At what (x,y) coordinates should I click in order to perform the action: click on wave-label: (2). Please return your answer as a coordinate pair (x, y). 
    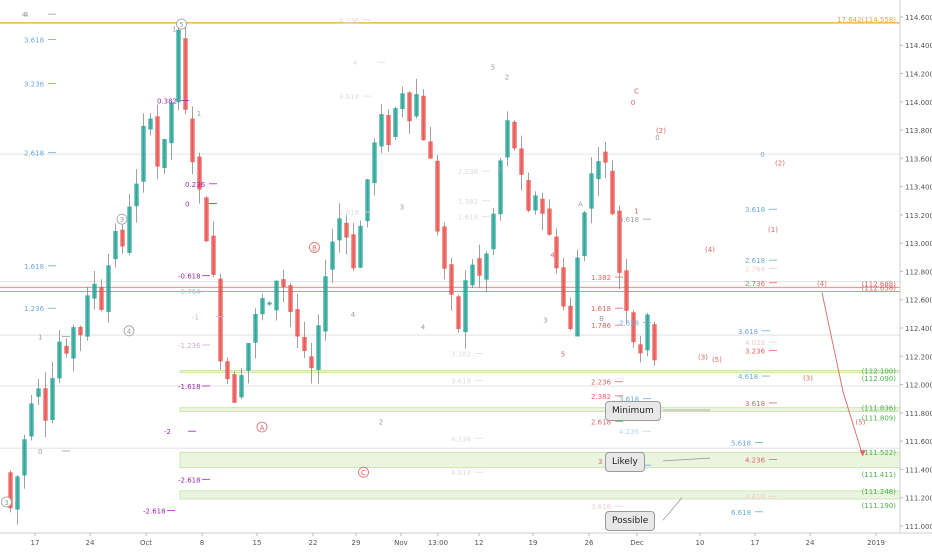
    Looking at the image, I should click on (780, 164).